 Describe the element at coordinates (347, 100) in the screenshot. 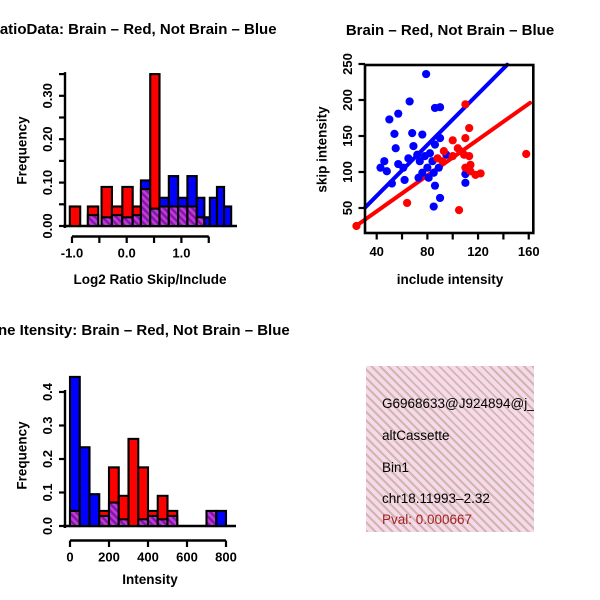

I see `y-tick-label: 200` at that location.